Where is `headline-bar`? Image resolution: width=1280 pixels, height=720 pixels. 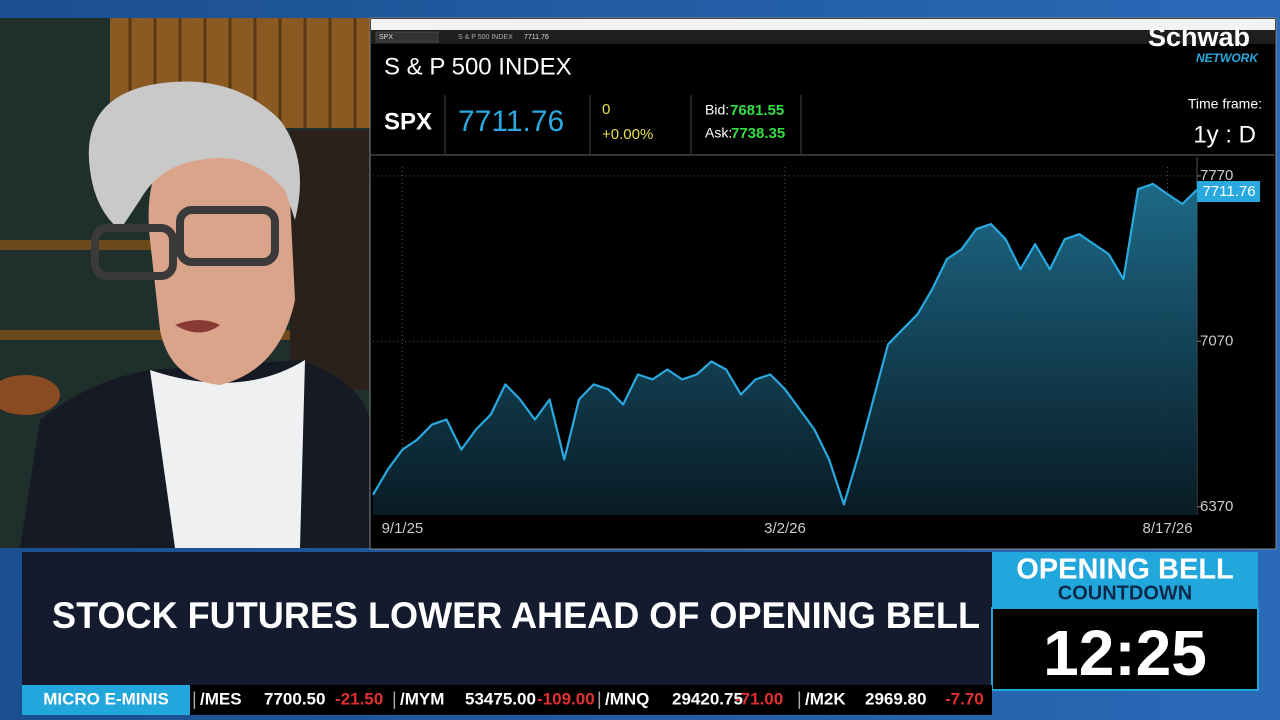
headline-bar is located at coordinates (507, 618).